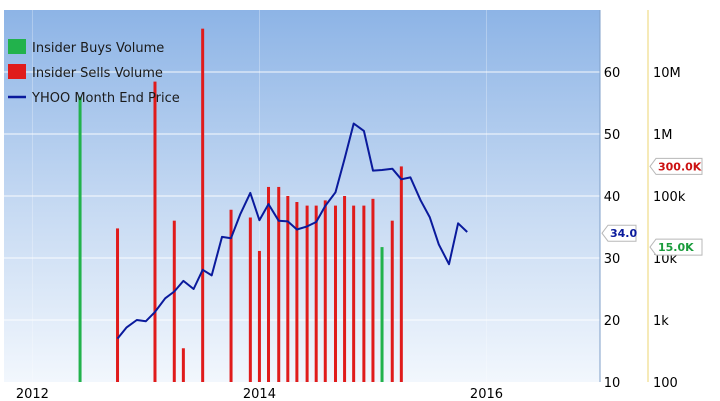 The image size is (720, 401). Describe the element at coordinates (105, 98) in the screenshot. I see `legend-label: YHOO Month End Price` at that location.